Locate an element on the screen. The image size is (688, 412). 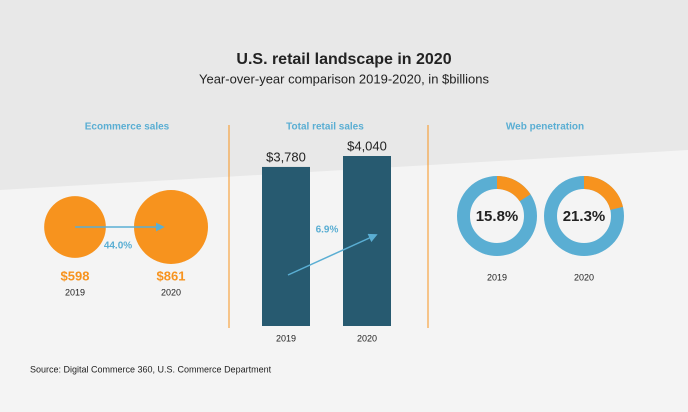
value-label: 21.3% is located at coordinates (584, 216).